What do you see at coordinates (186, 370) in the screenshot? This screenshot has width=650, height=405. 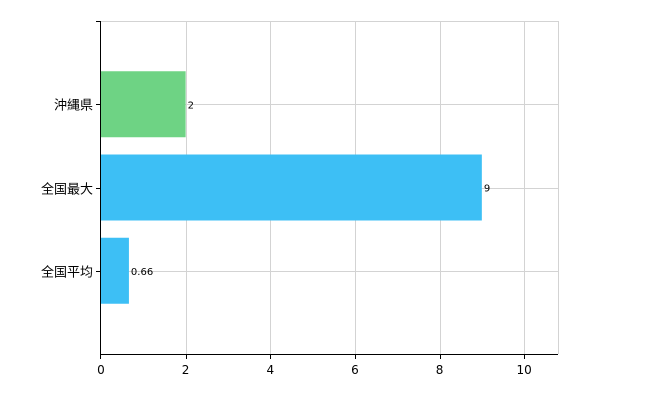 I see `x-tick-label: 2` at bounding box center [186, 370].